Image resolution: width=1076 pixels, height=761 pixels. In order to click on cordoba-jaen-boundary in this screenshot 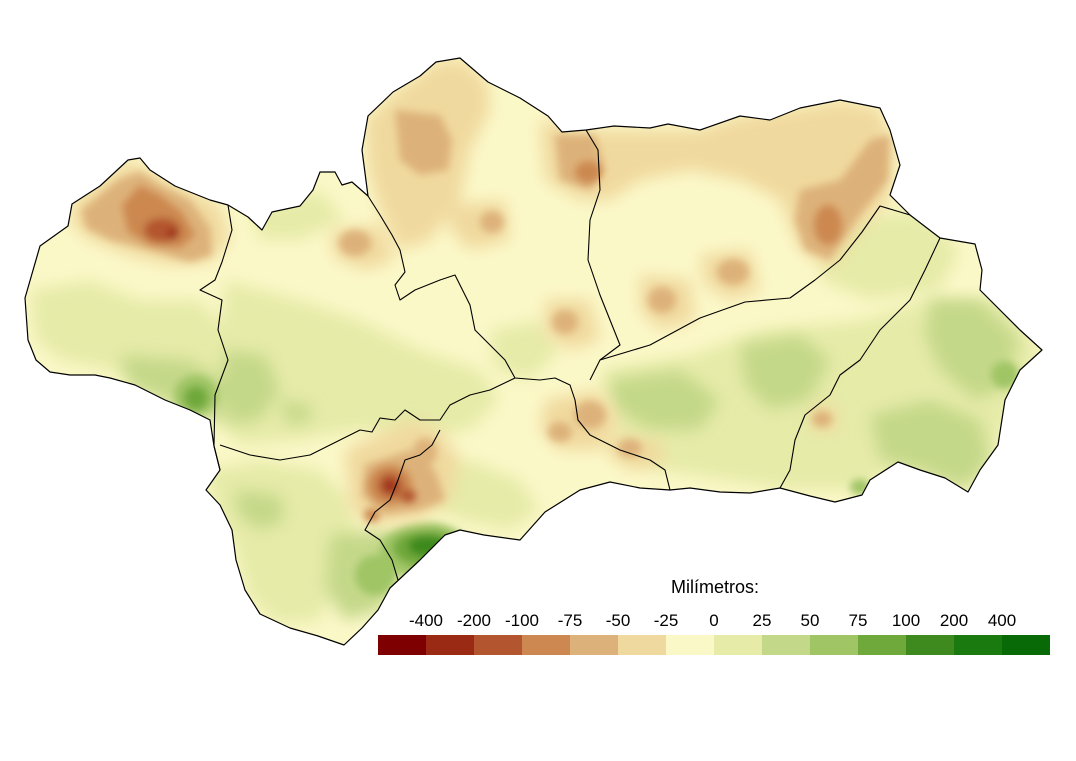, I will do `click(603, 255)`.